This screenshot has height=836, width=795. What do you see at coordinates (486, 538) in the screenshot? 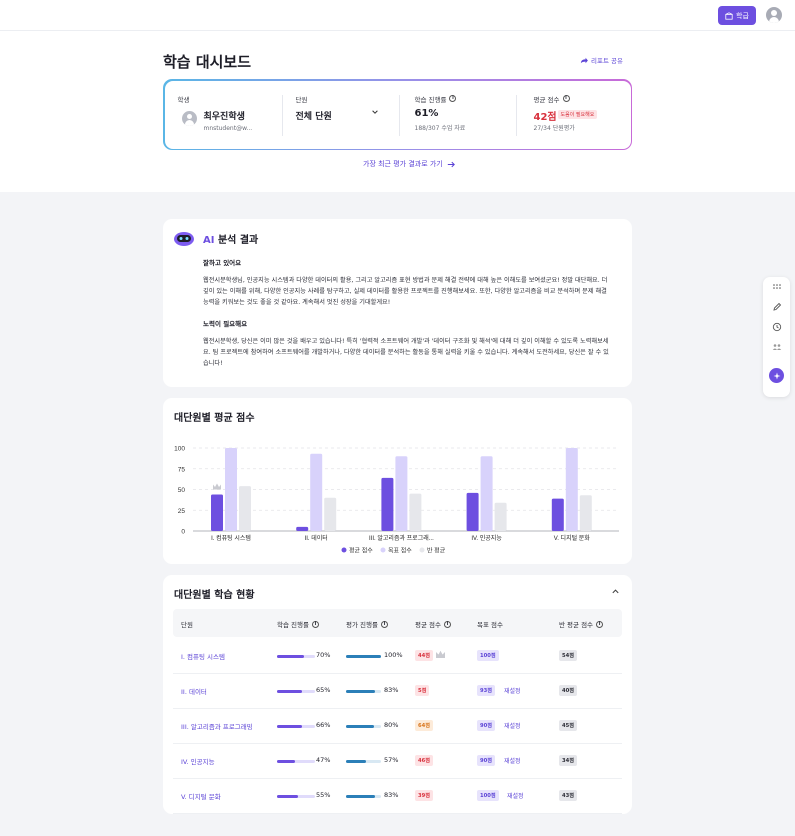
I see `x-tick-label: IV. 인공지능` at bounding box center [486, 538].